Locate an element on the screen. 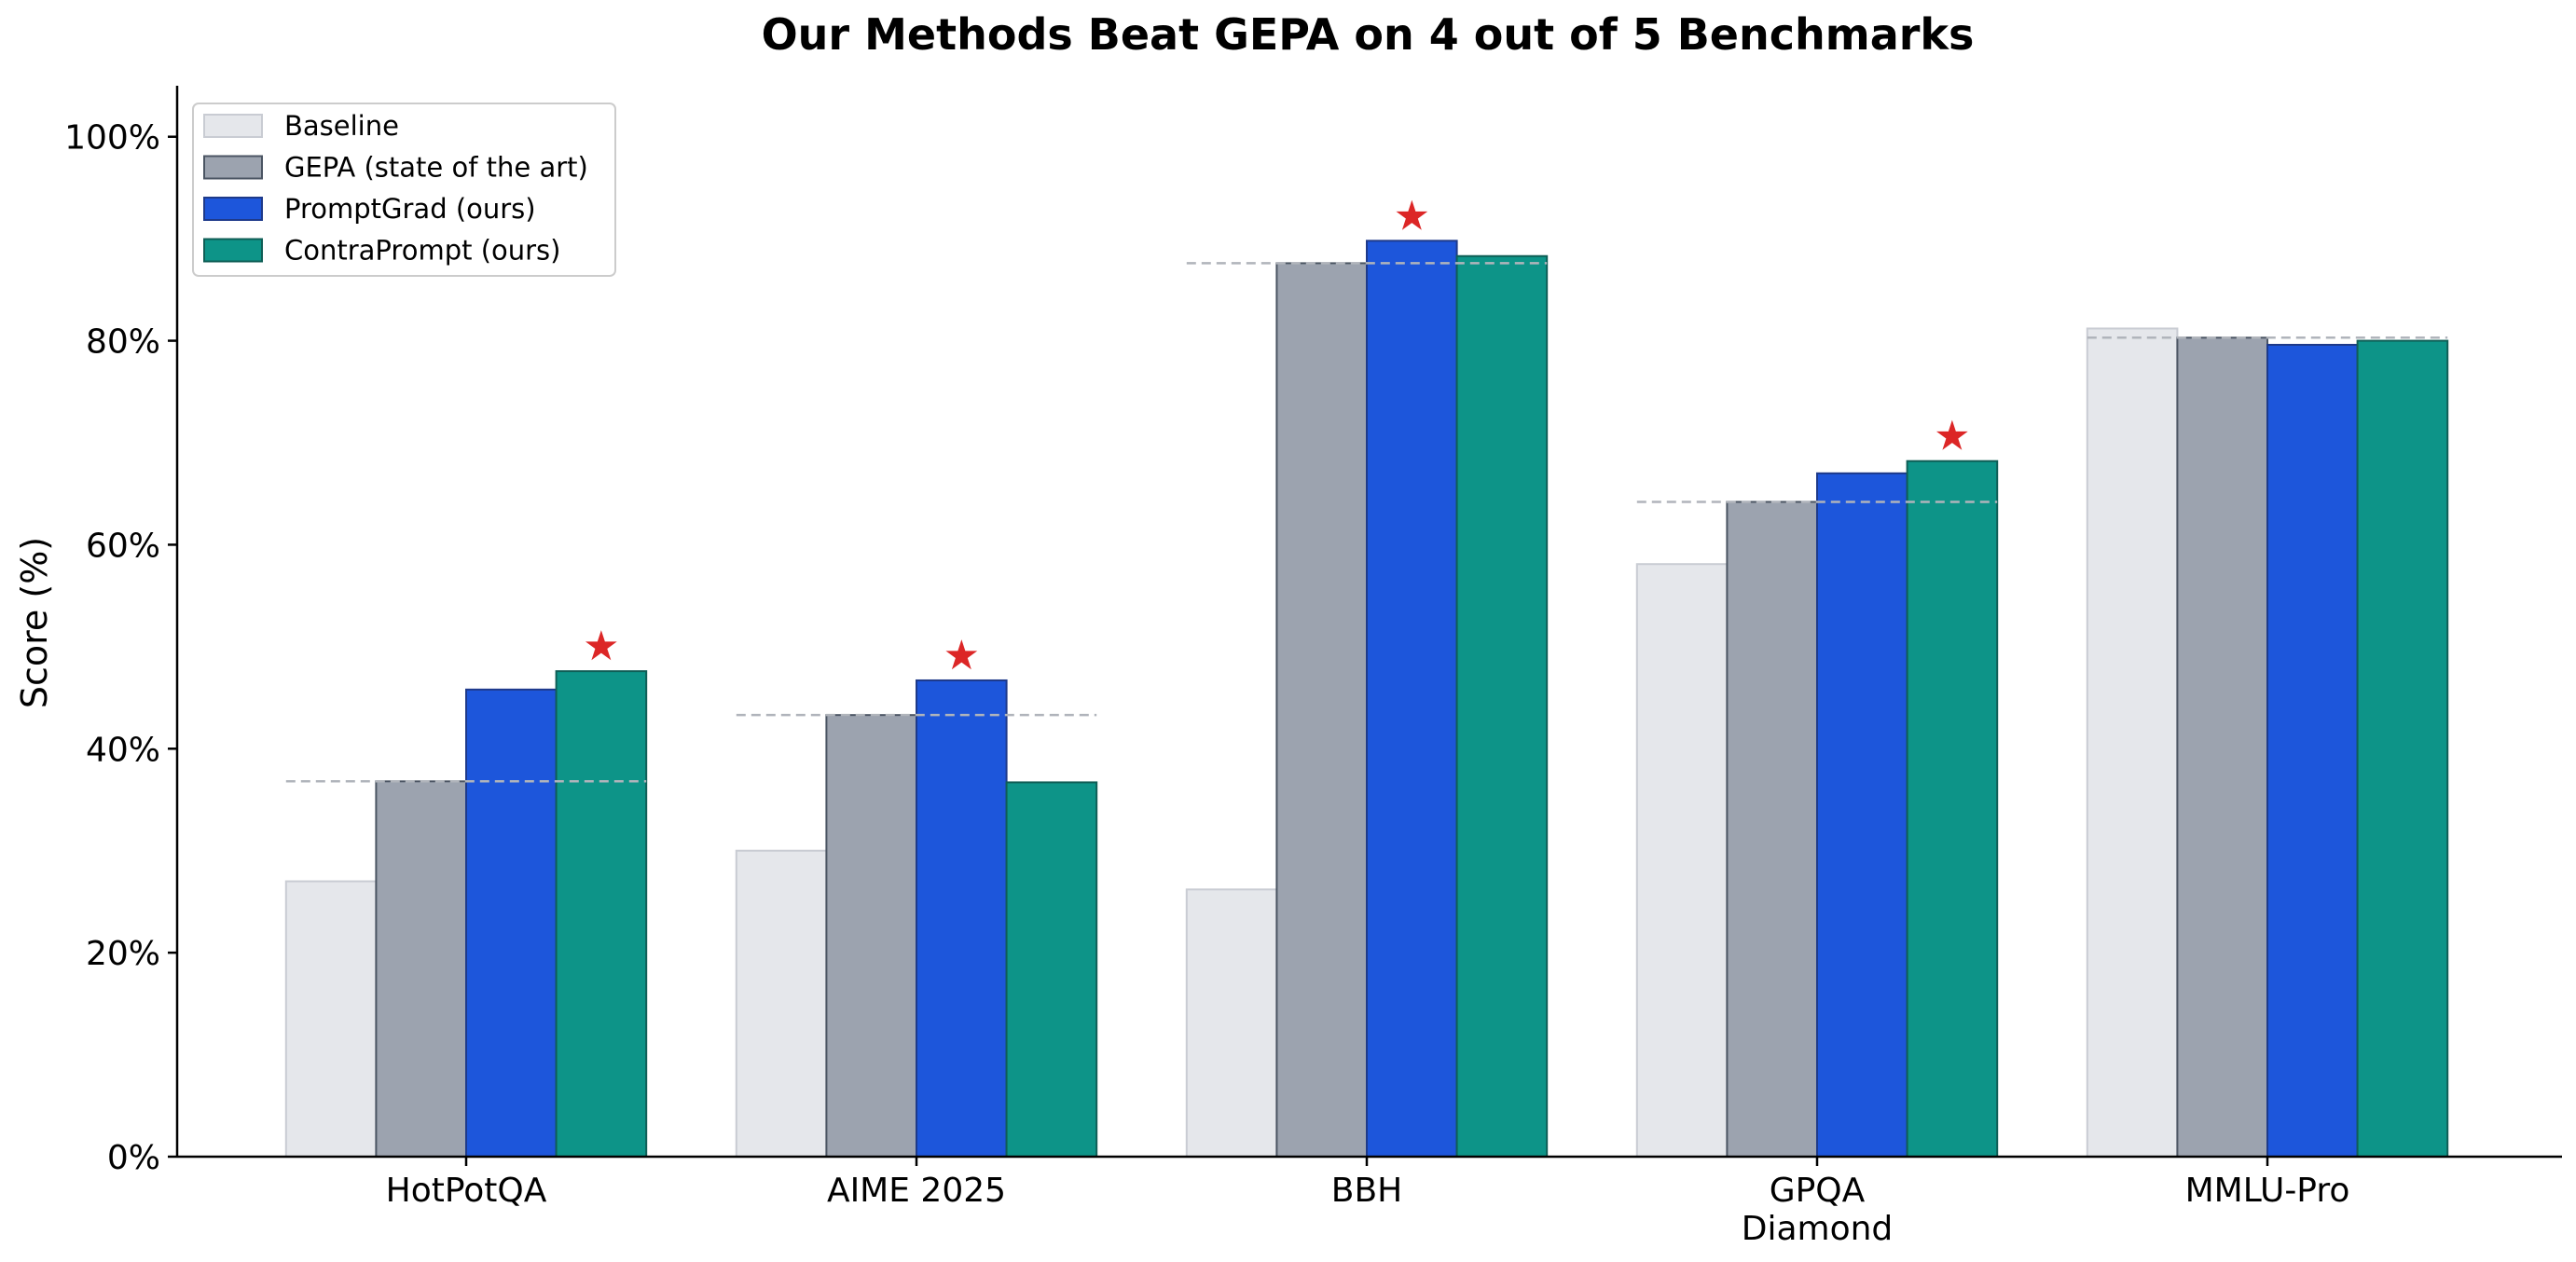 The image size is (2576, 1262). x-tick-label-0: HotPotQA is located at coordinates (466, 1191).